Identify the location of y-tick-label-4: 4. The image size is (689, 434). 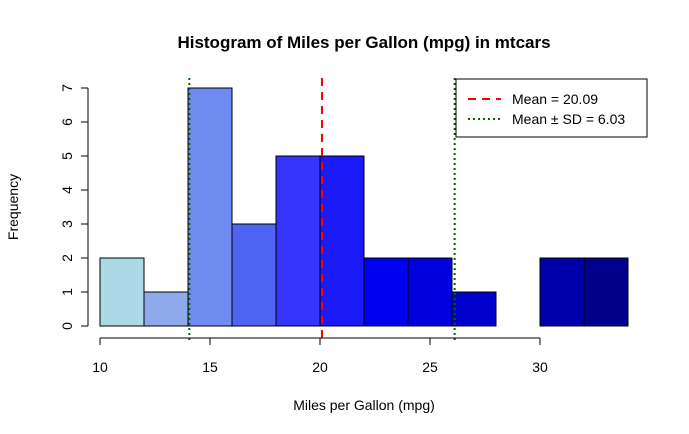
(67, 190).